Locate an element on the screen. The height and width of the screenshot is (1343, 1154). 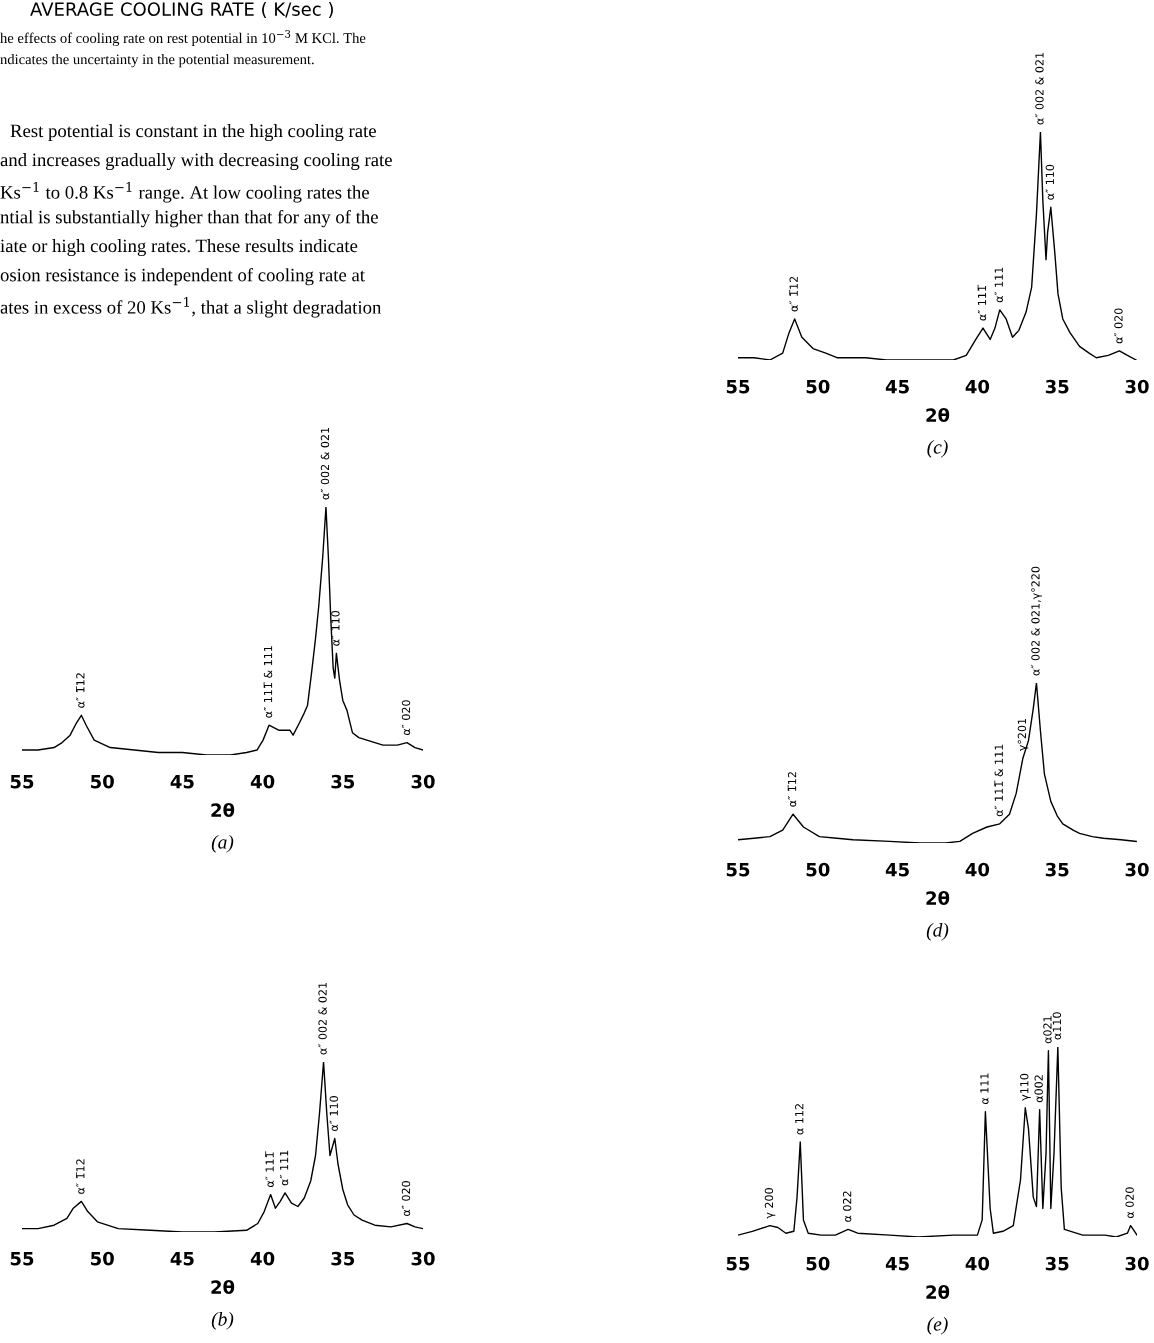
text: and increases gradually with decreasing cooling rate is located at coordinates (196, 162).